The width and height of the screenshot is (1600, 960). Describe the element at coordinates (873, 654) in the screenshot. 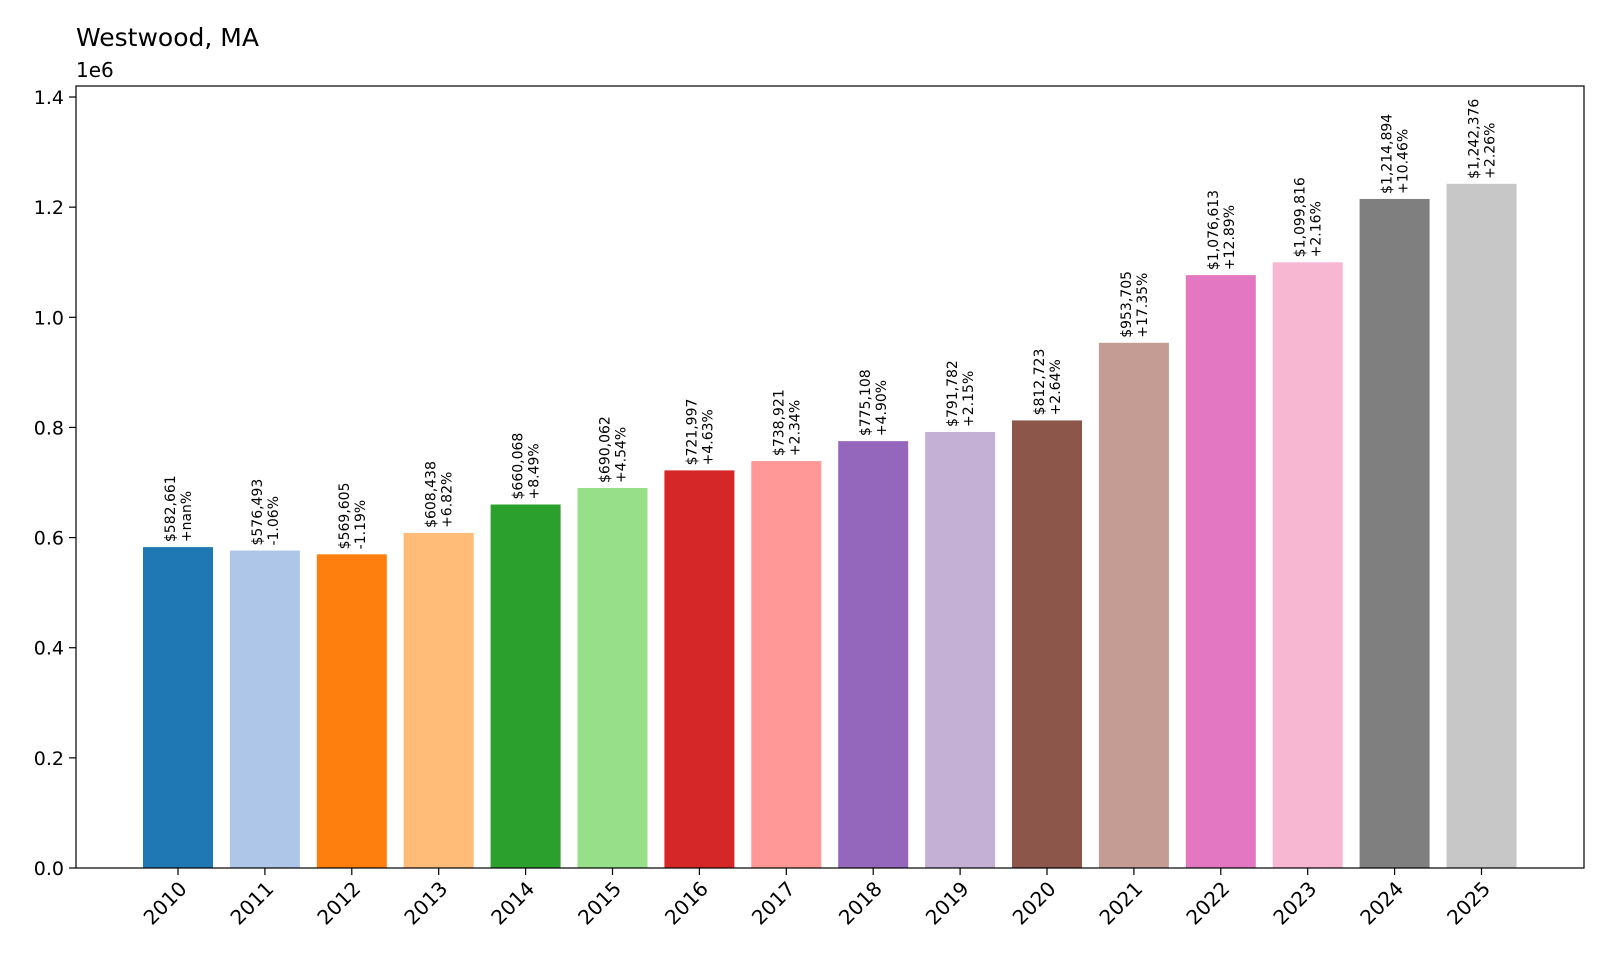

I see `bar-2018` at that location.